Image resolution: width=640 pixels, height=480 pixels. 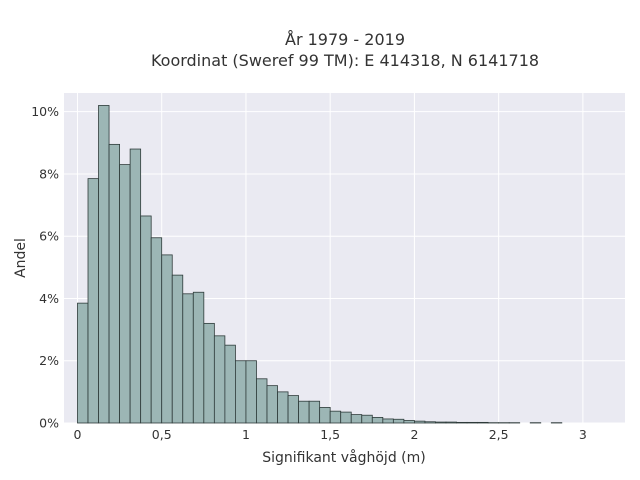 I want to click on x-tick-label-3: 1,5, so click(x=330, y=434).